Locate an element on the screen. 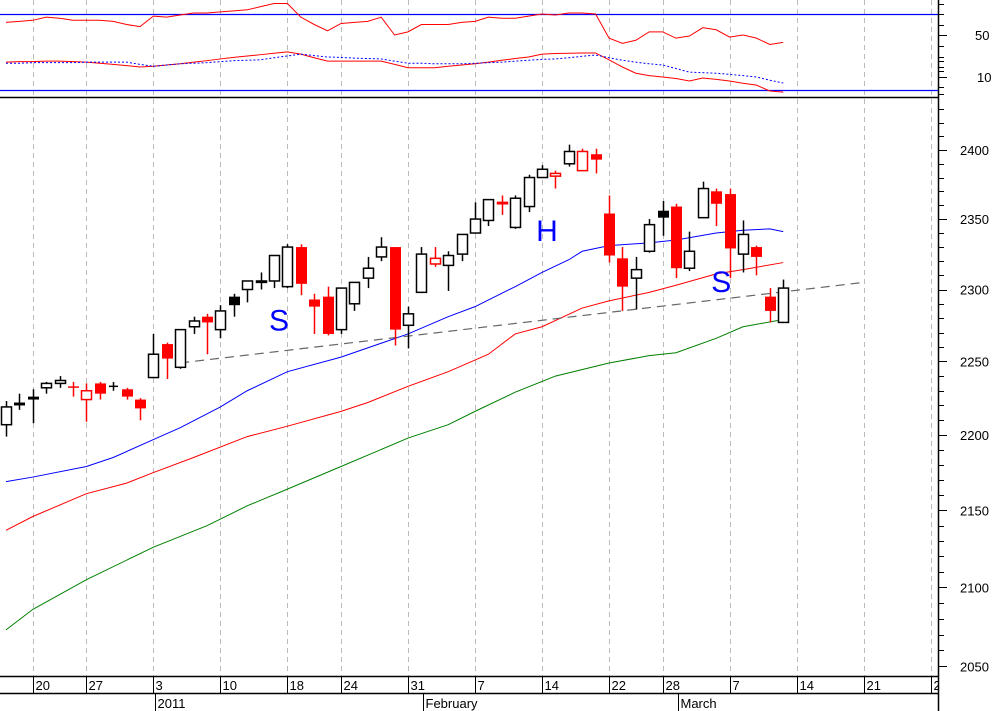 The width and height of the screenshot is (995, 711). lower-indicator-line-solid is located at coordinates (394, 72).